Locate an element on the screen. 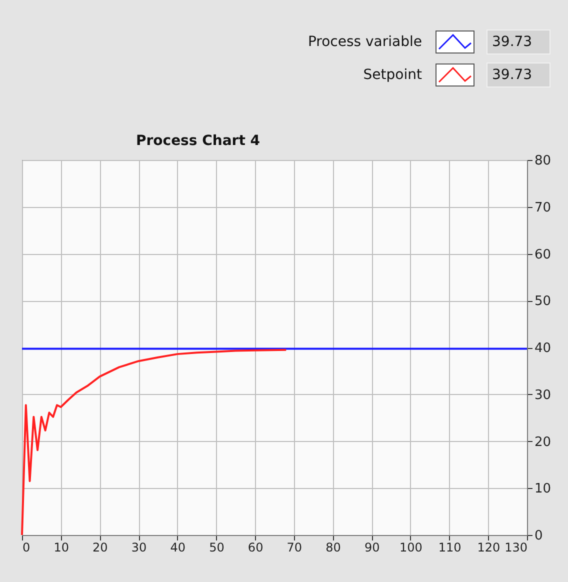 This screenshot has height=582, width=568. y-tick-label: 0 is located at coordinates (538, 536).